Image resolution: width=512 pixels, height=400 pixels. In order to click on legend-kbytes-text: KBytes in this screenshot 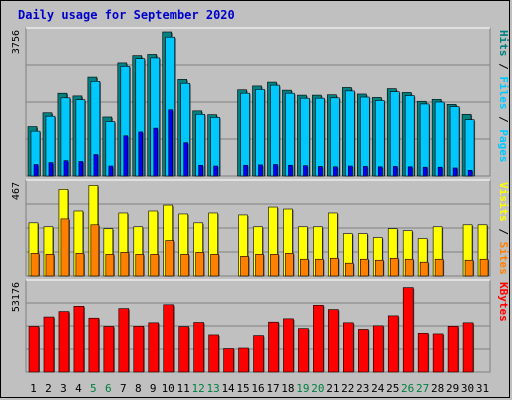, I will do `click(503, 302)`.